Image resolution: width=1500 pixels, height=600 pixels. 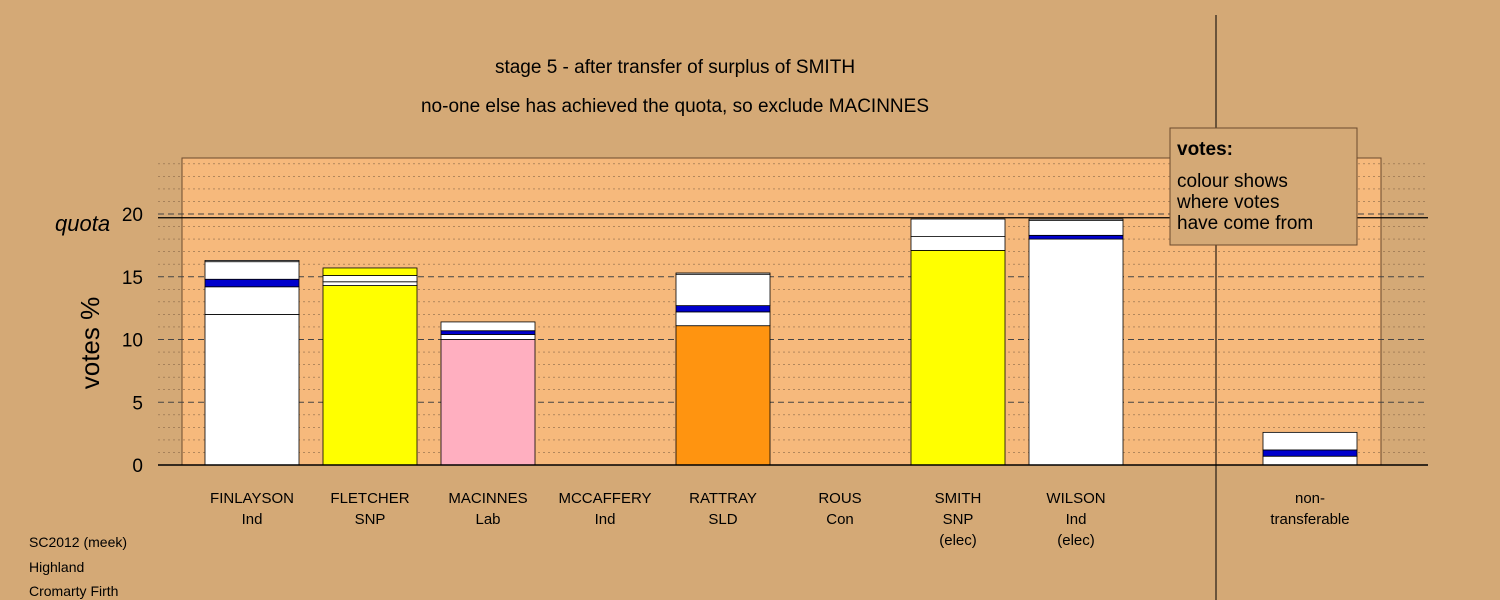 I want to click on category-label: non-, so click(x=1310, y=498).